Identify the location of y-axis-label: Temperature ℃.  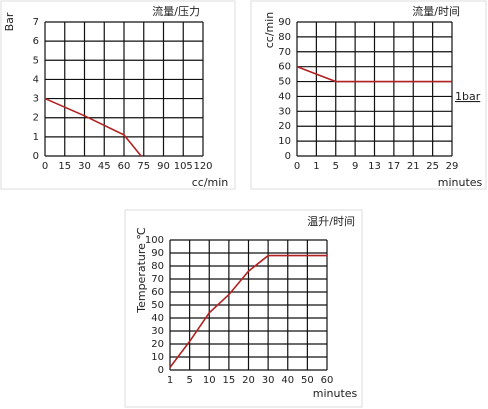
(141, 270).